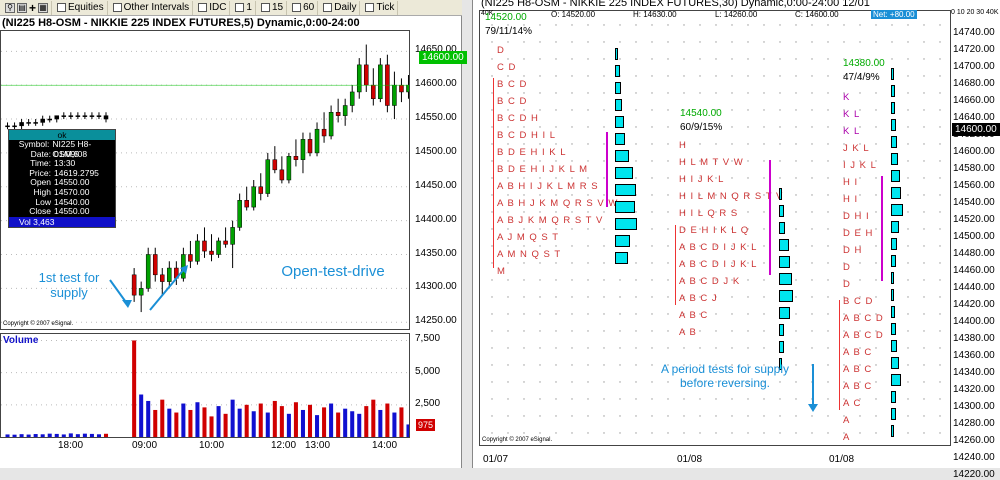  I want to click on checkbox-icon, so click(297, 7).